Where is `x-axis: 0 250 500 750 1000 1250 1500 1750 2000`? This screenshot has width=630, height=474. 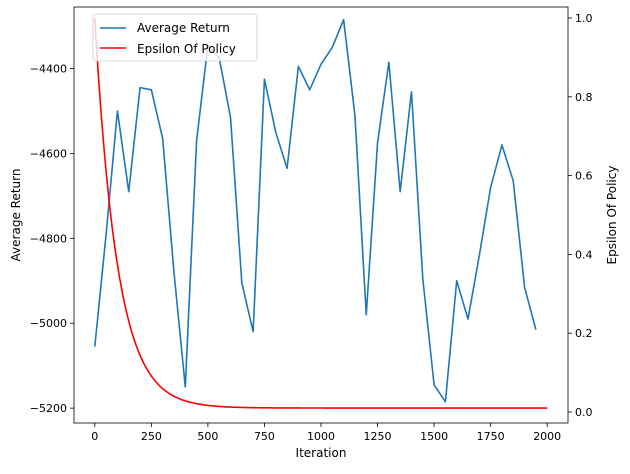
x-axis: 0 250 500 750 1000 1250 1500 1750 2000 is located at coordinates (326, 433).